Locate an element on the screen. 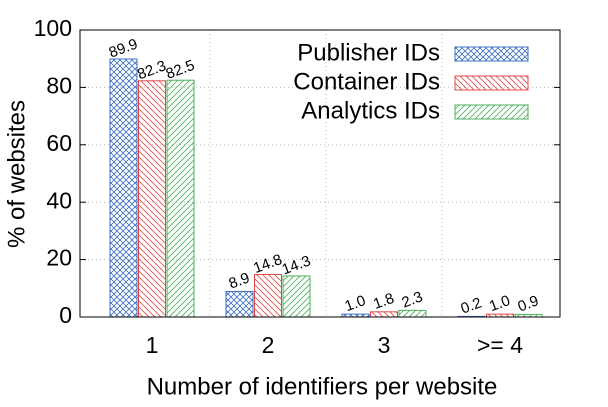  y-tick-label: 40 is located at coordinates (59, 200).